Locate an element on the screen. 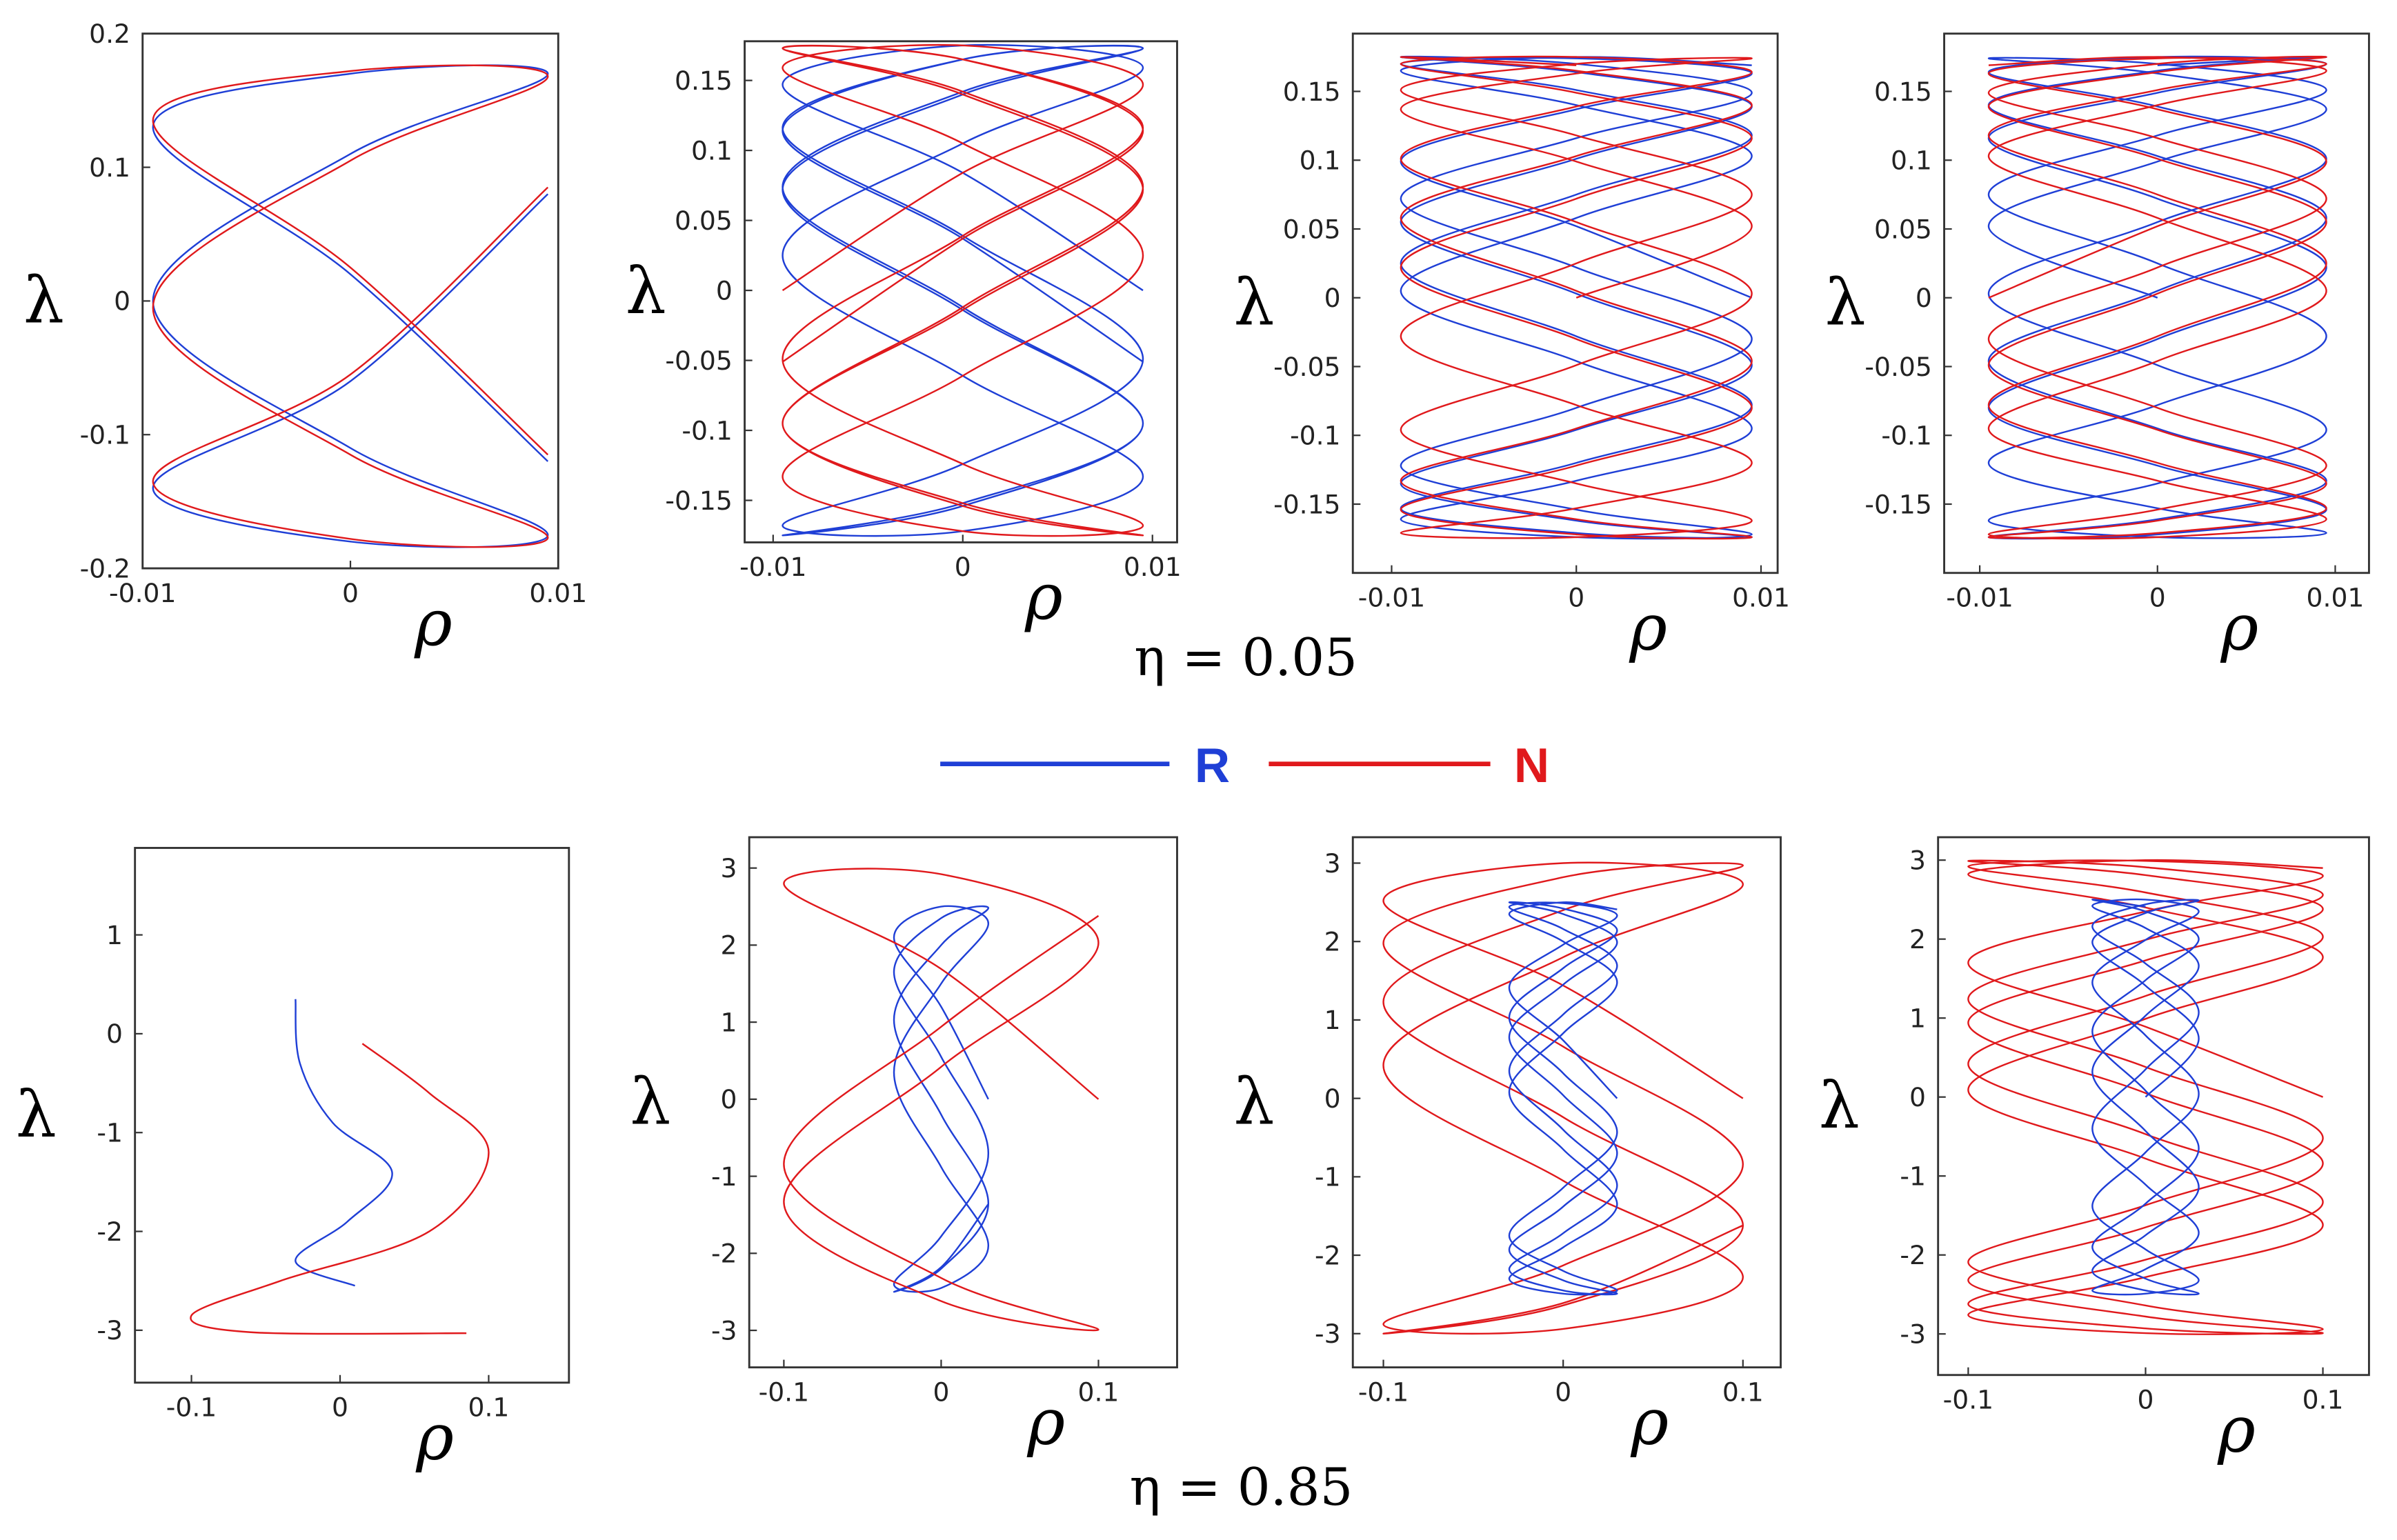 This screenshot has height=1540, width=2397. y-tick-label: 0.2 is located at coordinates (109, 34).